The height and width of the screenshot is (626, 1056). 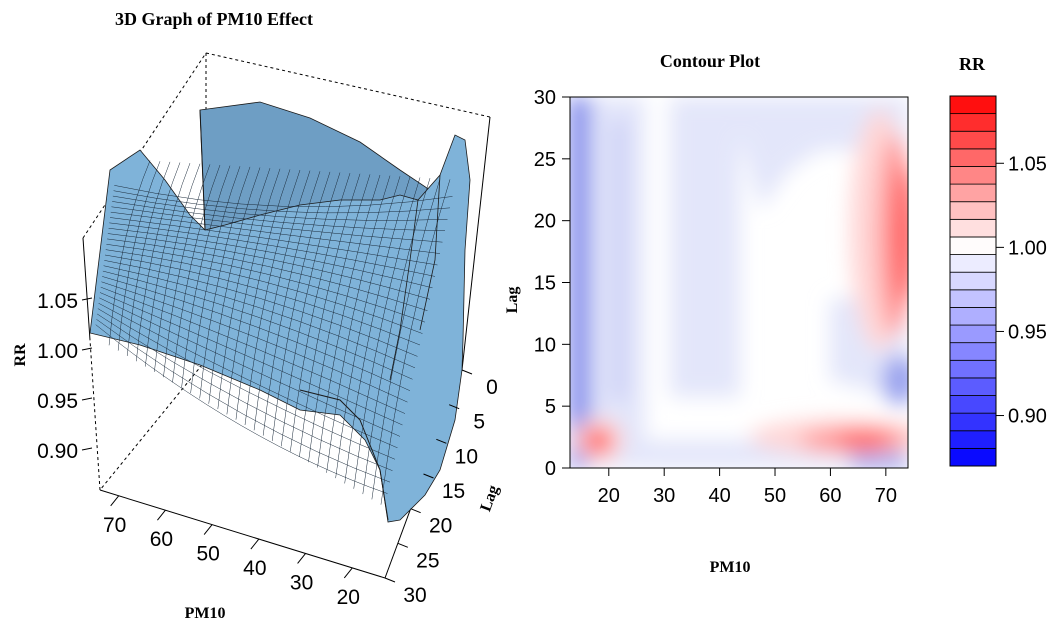 What do you see at coordinates (1027, 164) in the screenshot?
I see `colorbar-tick-label: 1.05` at bounding box center [1027, 164].